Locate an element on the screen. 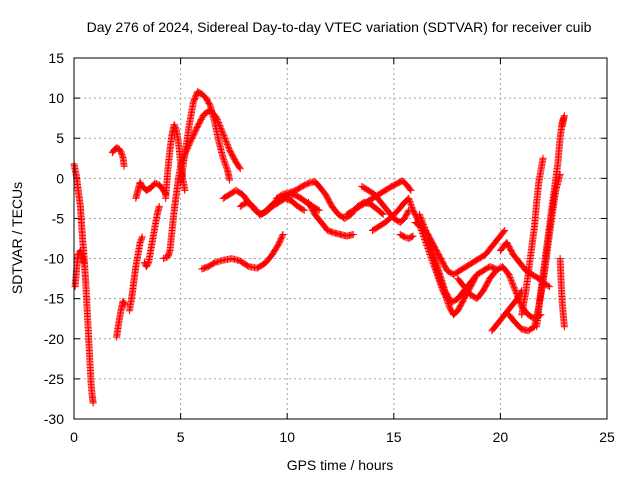 Image resolution: width=640 pixels, height=480 pixels. y-tick-label: -10 is located at coordinates (54, 259).